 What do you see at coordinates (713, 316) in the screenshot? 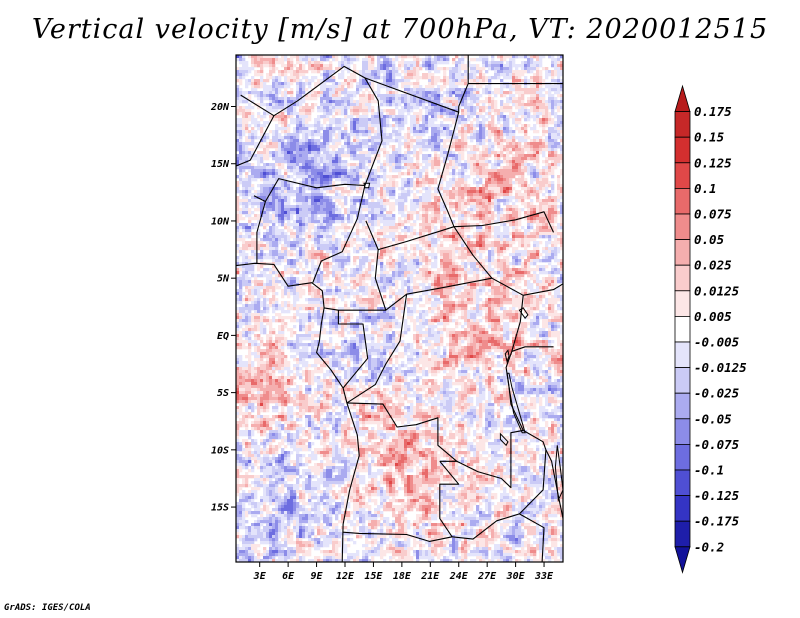
I see `colorbar-label: 0.005` at bounding box center [713, 316].